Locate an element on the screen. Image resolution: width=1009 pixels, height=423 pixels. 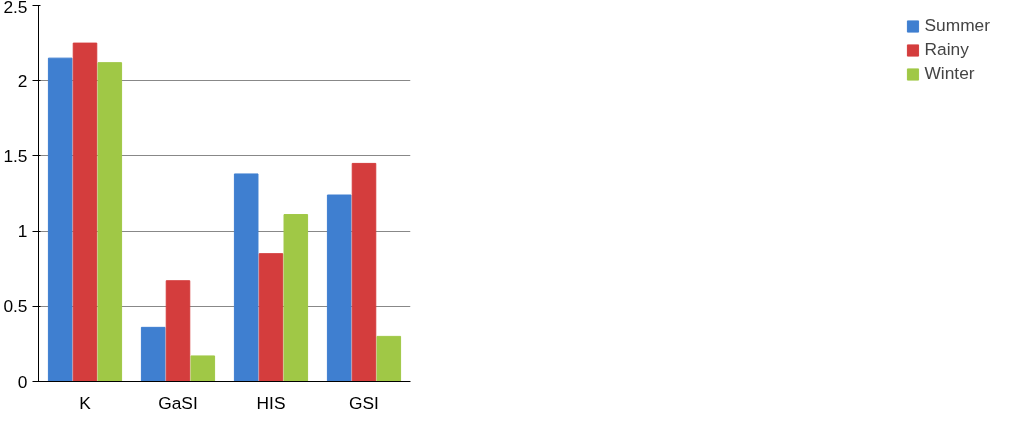
y-tick-label: 2.5 is located at coordinates (15, 8).